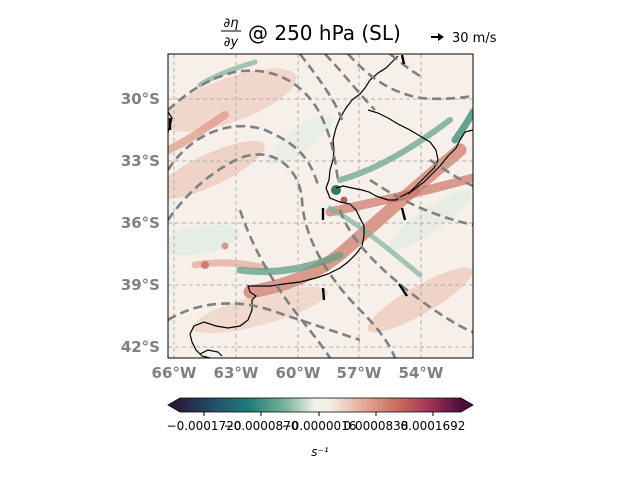  I want to click on quiver-key: 30 m/s, so click(464, 38).